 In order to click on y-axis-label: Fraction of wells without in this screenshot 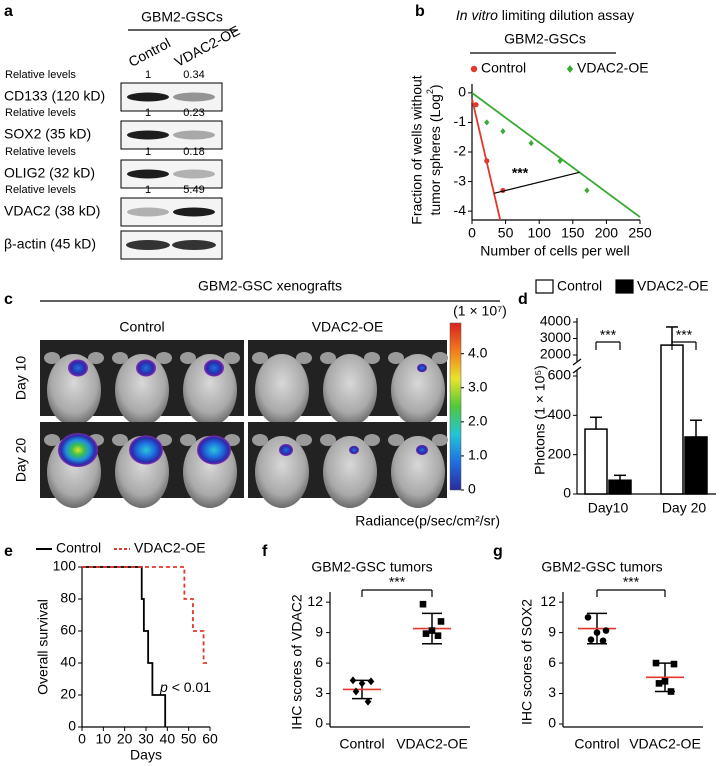, I will do `click(417, 150)`.